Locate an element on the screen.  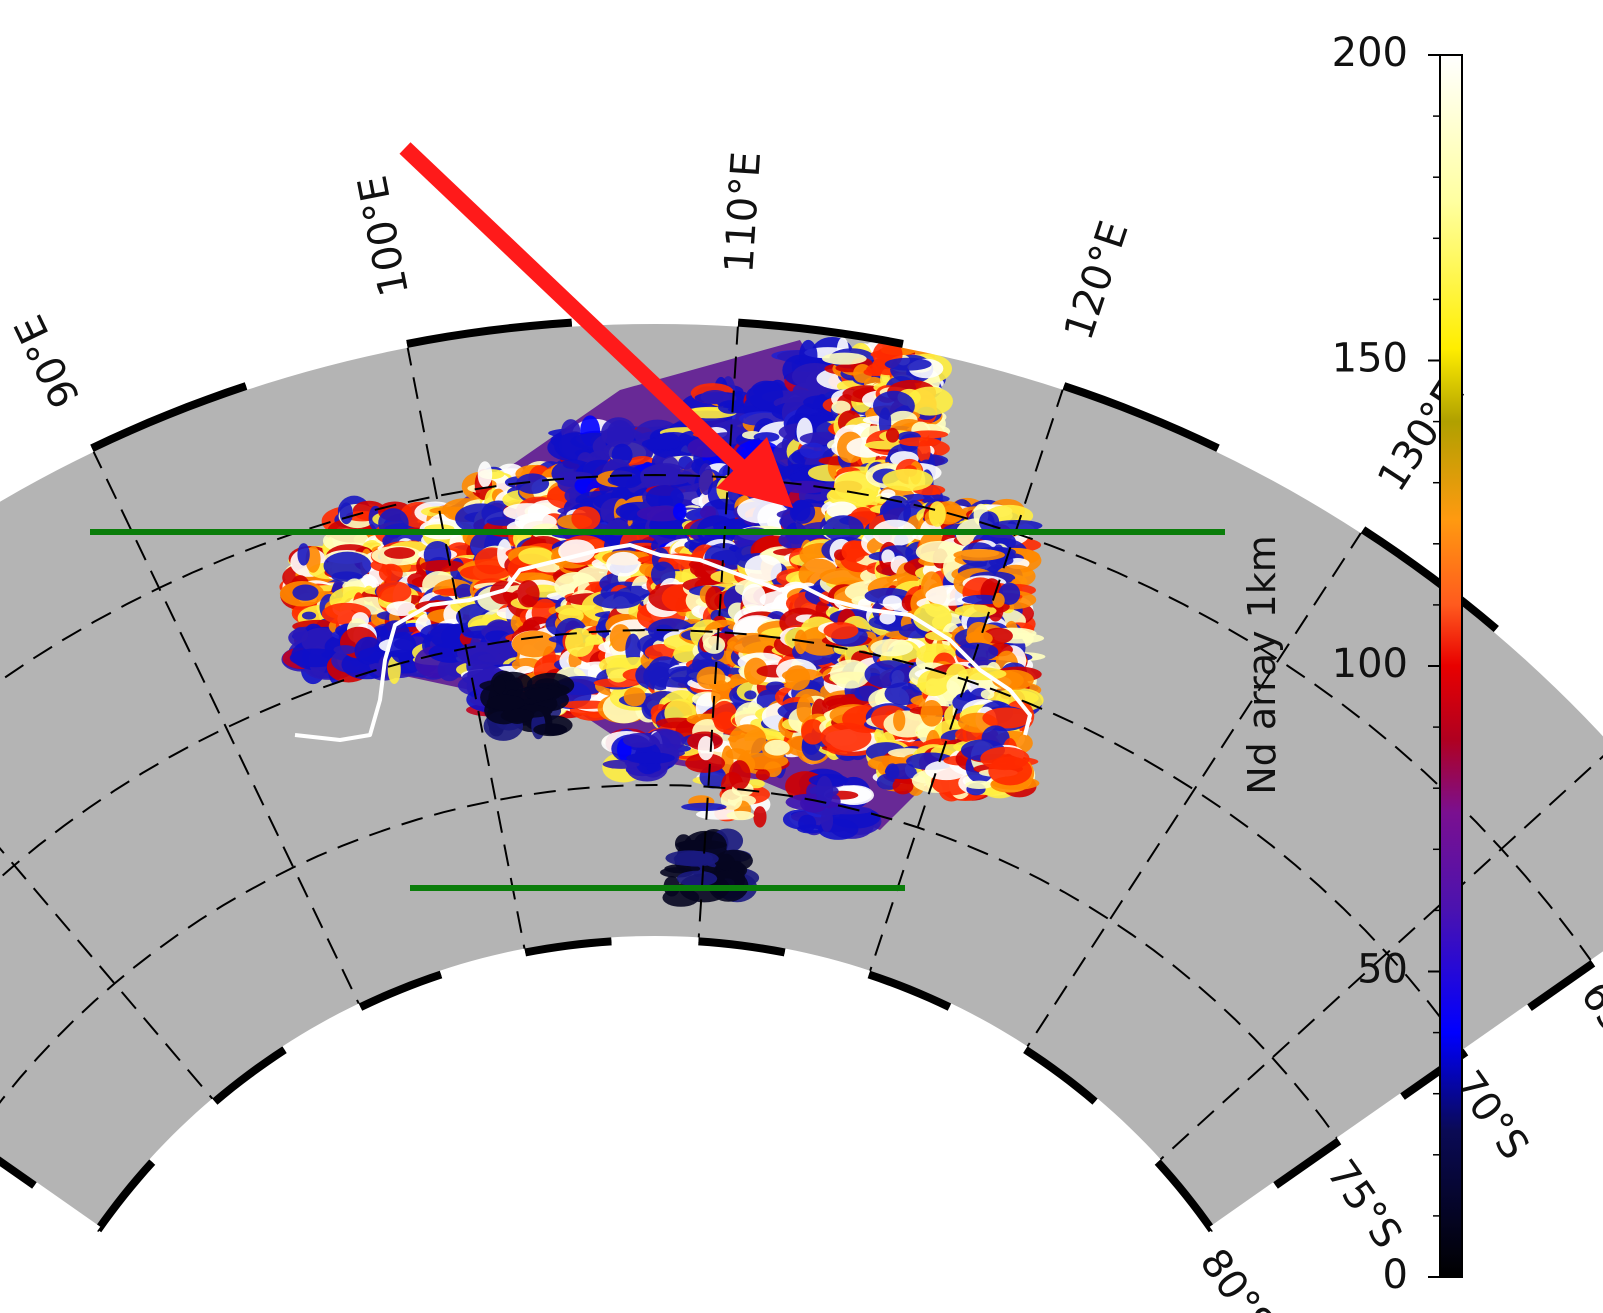
colorbar-ticks: 0 50 100 150 200 is located at coordinates (1386, 664).